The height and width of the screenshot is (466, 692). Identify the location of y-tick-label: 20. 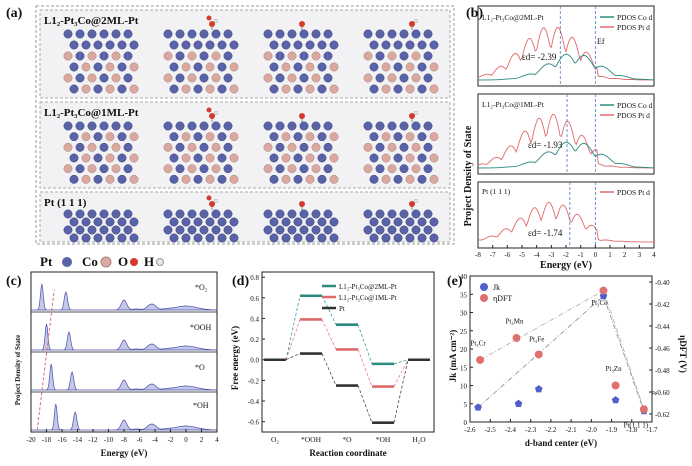
(464, 350).